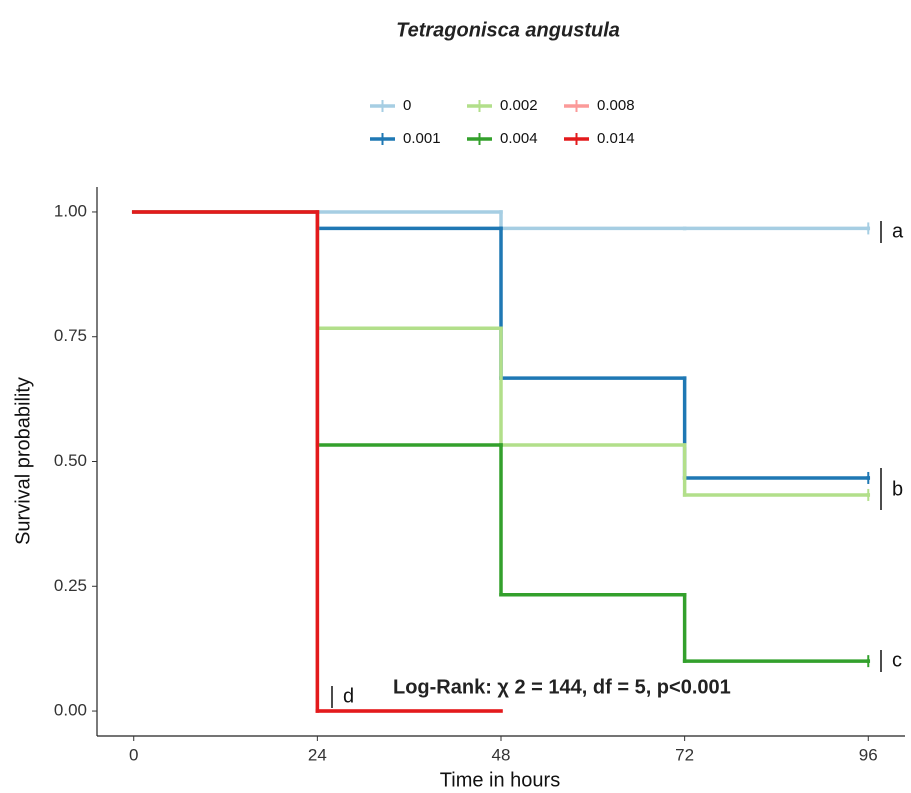  What do you see at coordinates (500, 780) in the screenshot?
I see `x-axis-title: Time in hours` at bounding box center [500, 780].